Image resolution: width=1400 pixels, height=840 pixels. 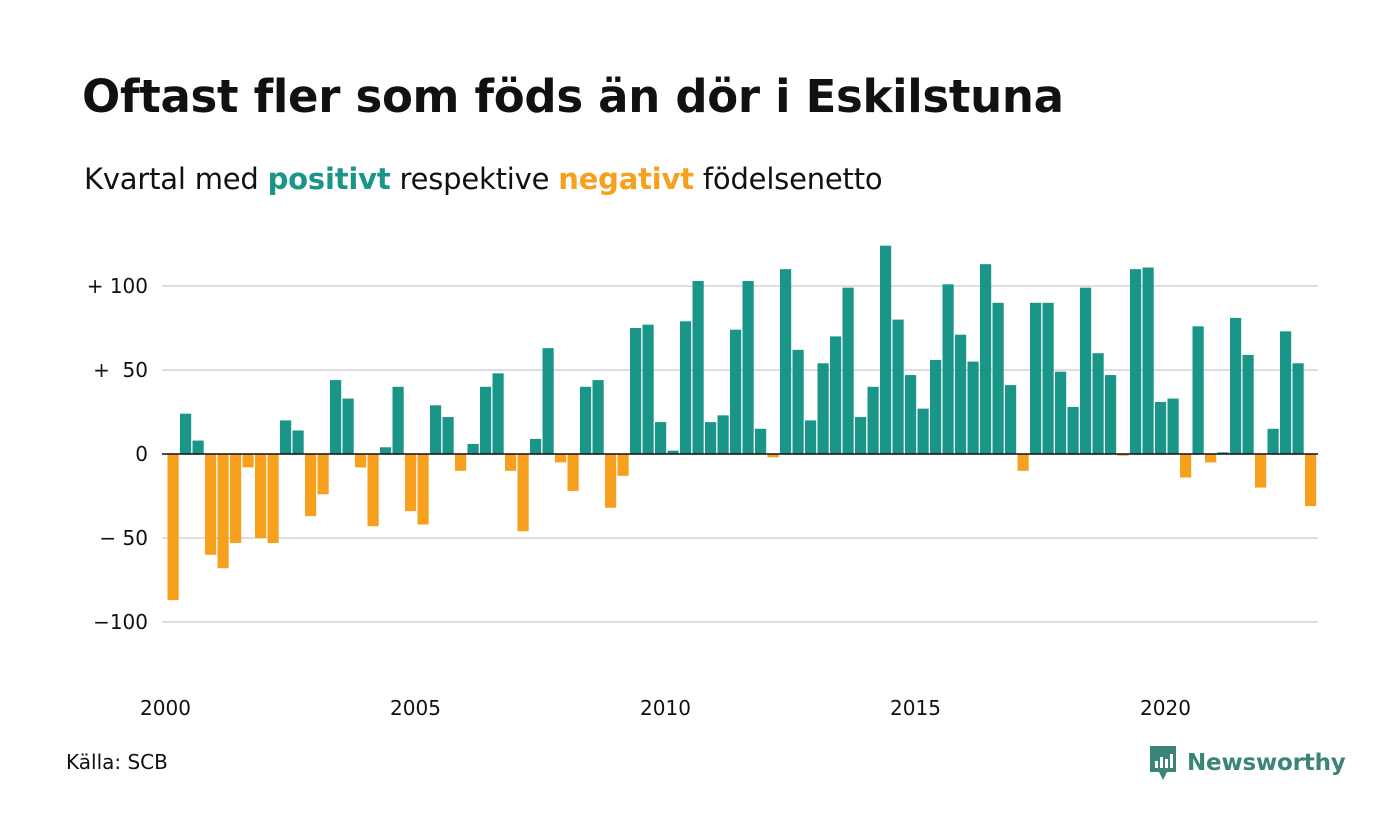 I want to click on x-tick-label: 2015, so click(x=915, y=708).